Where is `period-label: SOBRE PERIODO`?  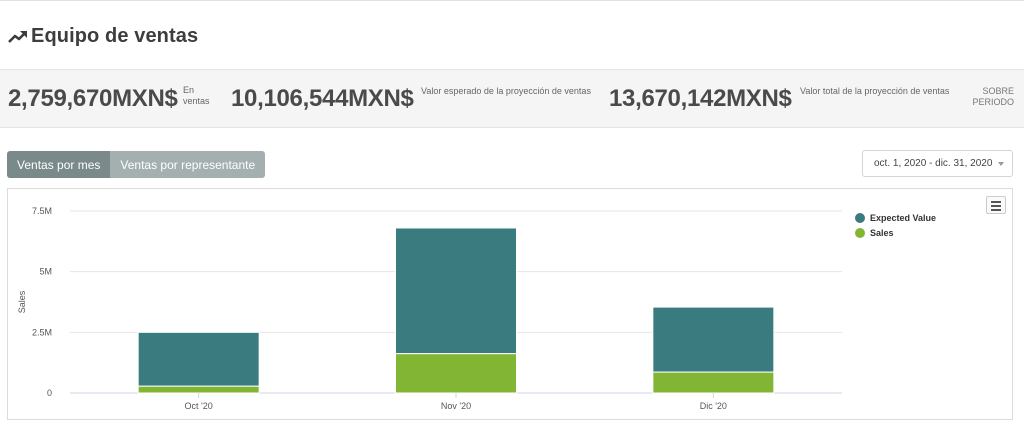 period-label: SOBRE PERIODO is located at coordinates (993, 97).